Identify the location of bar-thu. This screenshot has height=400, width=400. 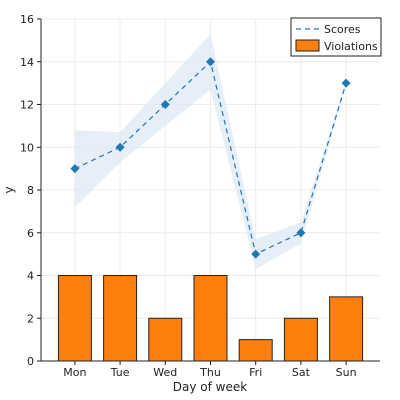
(210, 318).